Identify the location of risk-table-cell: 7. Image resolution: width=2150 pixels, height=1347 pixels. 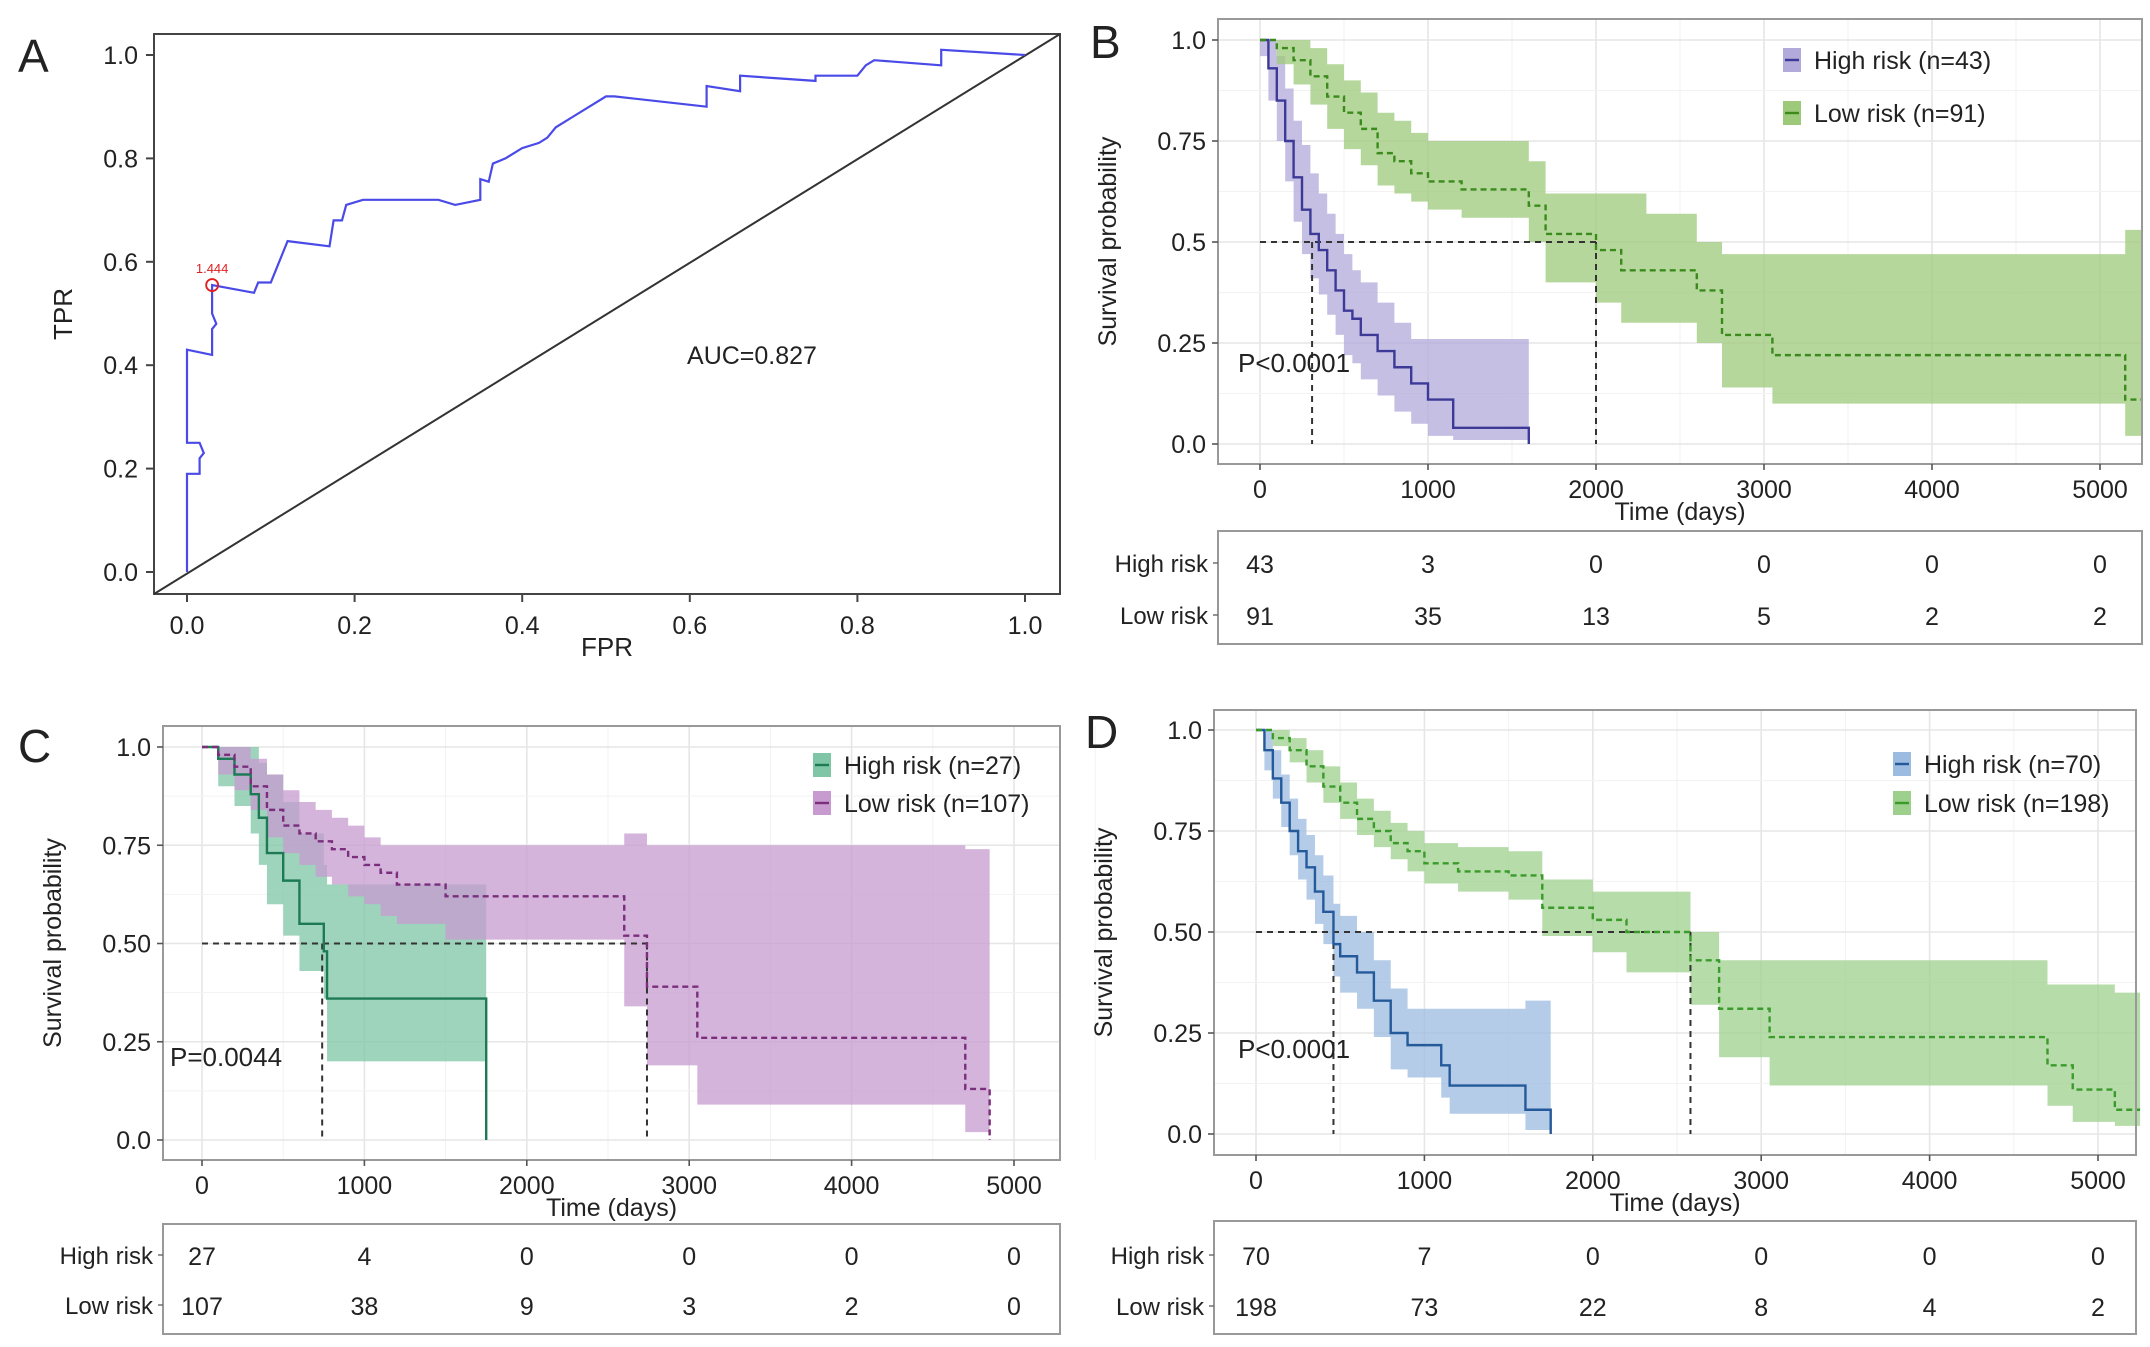
(1424, 1257).